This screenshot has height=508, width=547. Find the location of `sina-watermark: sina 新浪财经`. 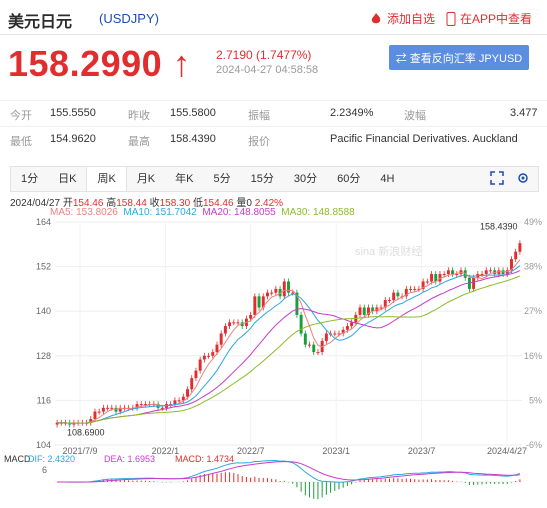

sina-watermark: sina 新浪财经 is located at coordinates (388, 251).